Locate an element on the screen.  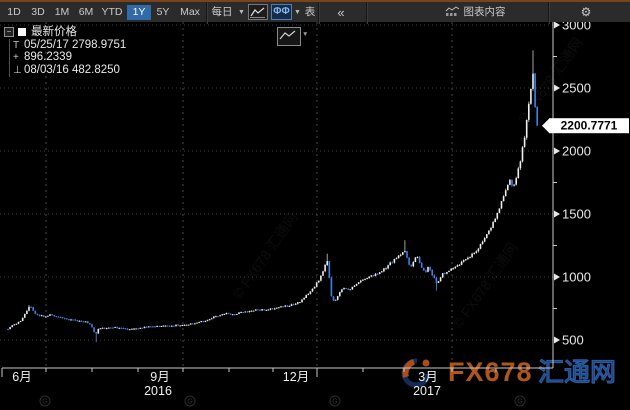
legend-marker-mean-icon: + is located at coordinates (16, 57).